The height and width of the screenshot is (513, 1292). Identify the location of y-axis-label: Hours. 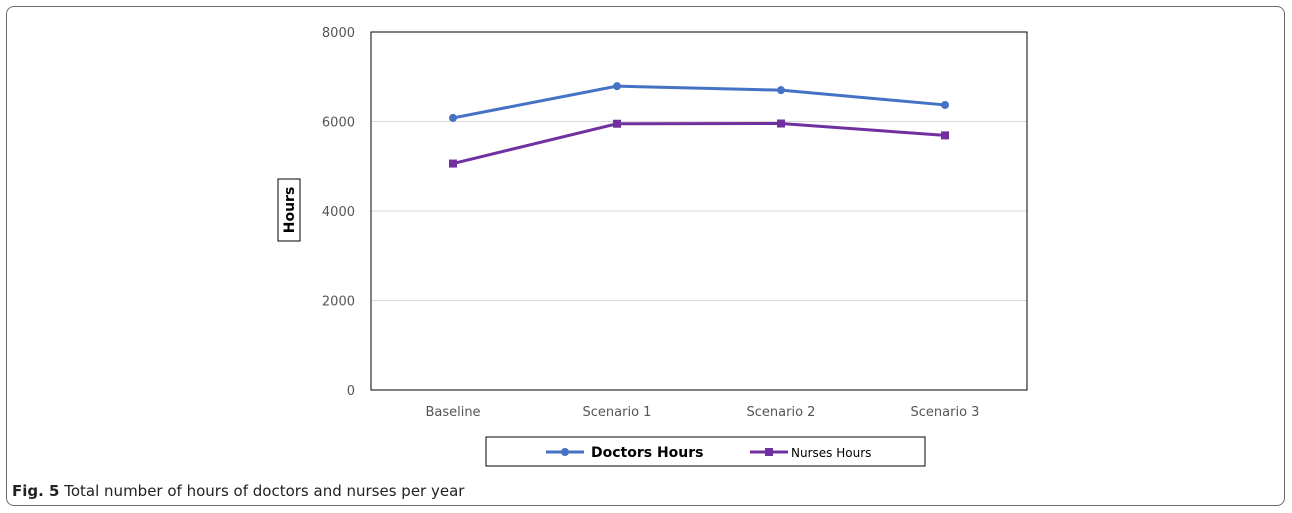
(290, 210).